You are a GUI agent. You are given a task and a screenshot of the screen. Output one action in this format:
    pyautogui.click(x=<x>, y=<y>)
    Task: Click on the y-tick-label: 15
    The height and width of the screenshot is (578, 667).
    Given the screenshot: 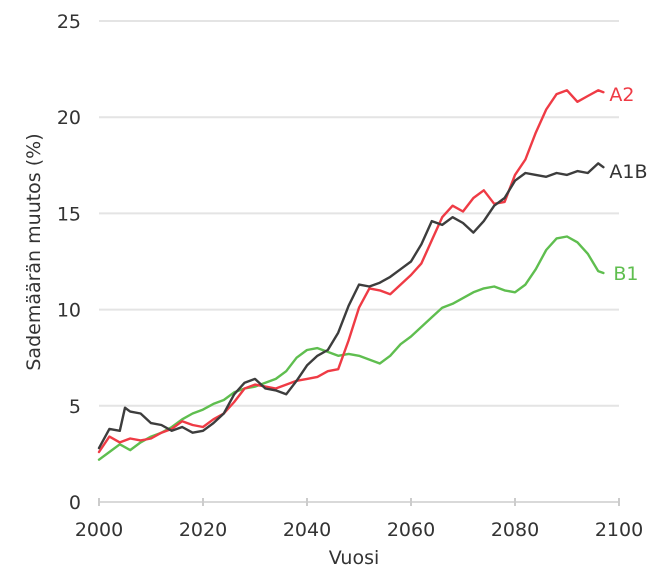 What is the action you would take?
    pyautogui.click(x=69, y=214)
    